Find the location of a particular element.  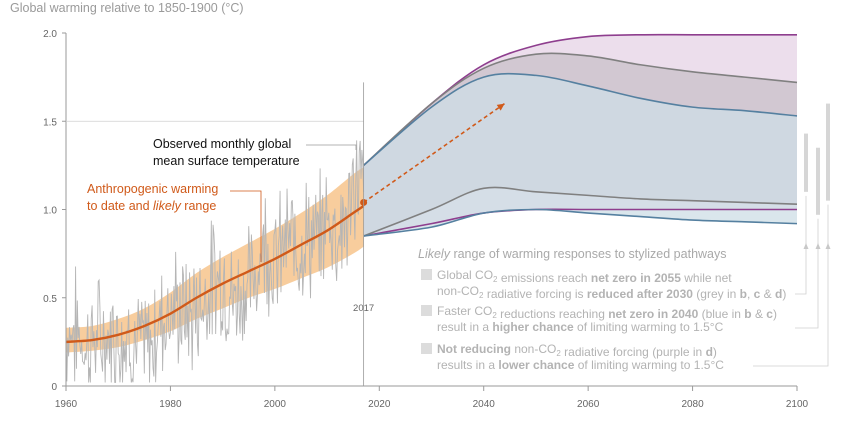

reference-year-label: 2017 is located at coordinates (363, 308).